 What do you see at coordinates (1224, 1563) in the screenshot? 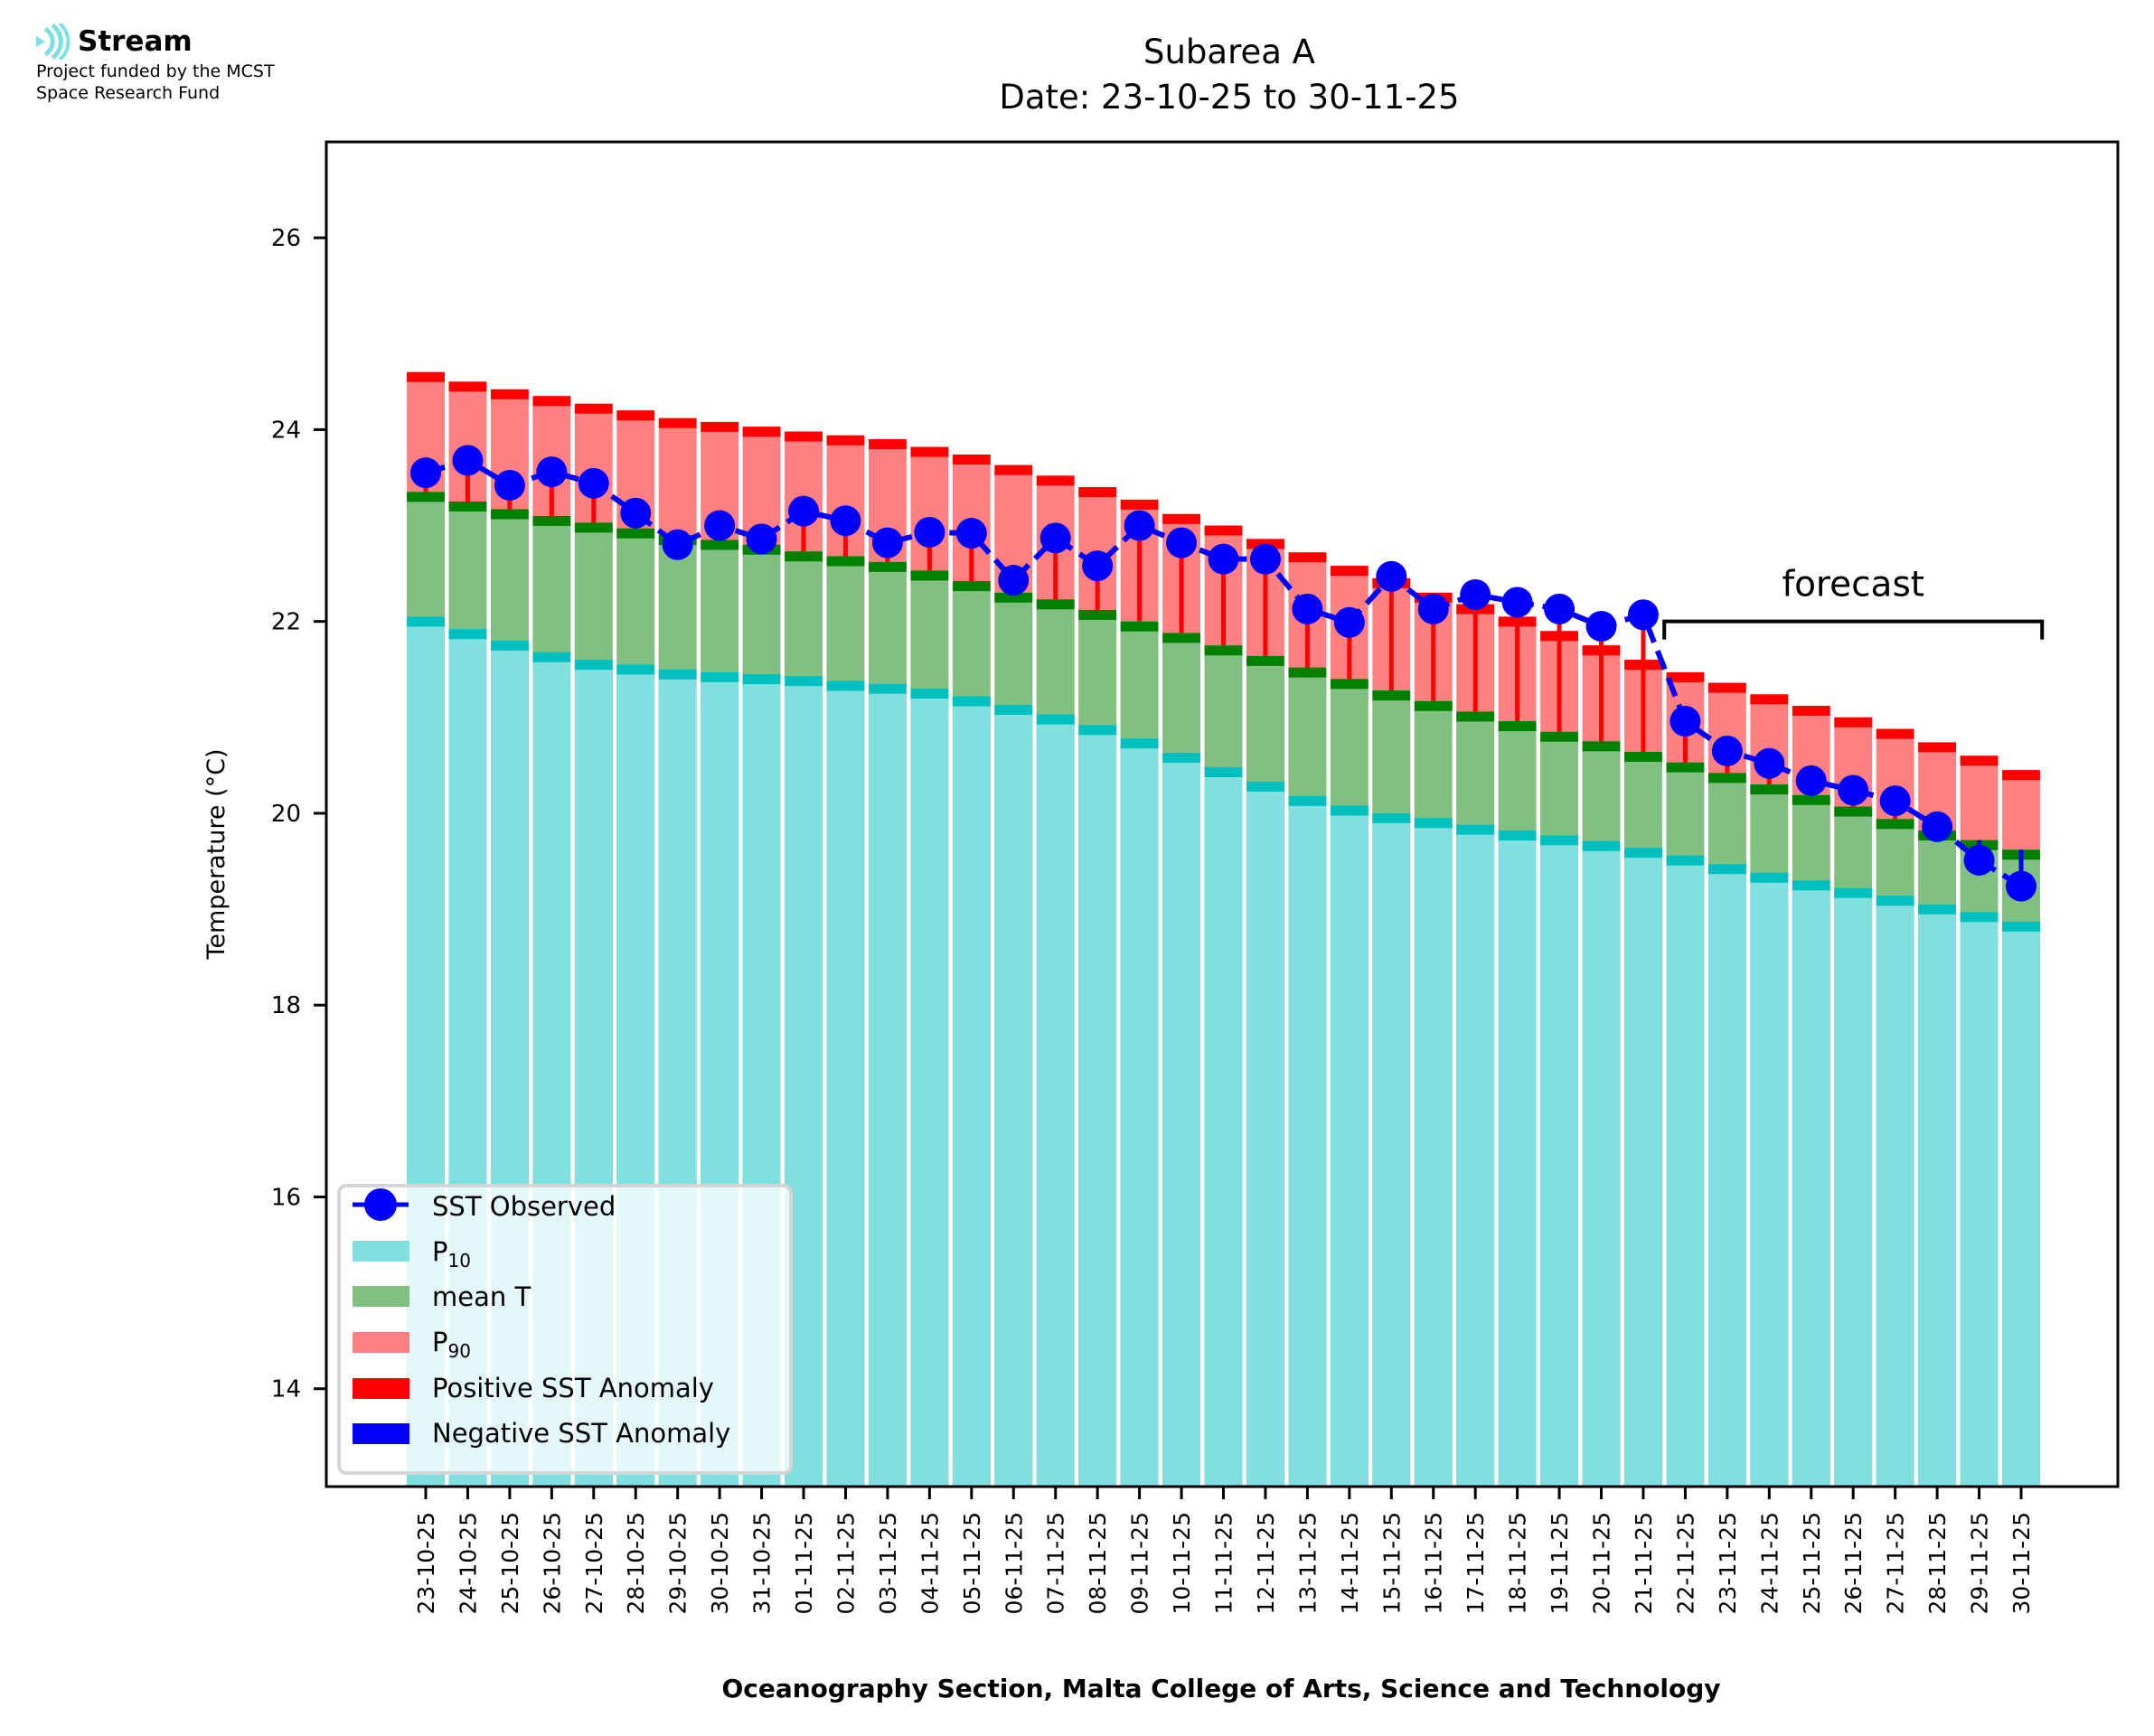
I see `x-tick-label: 11-11-25` at bounding box center [1224, 1563].